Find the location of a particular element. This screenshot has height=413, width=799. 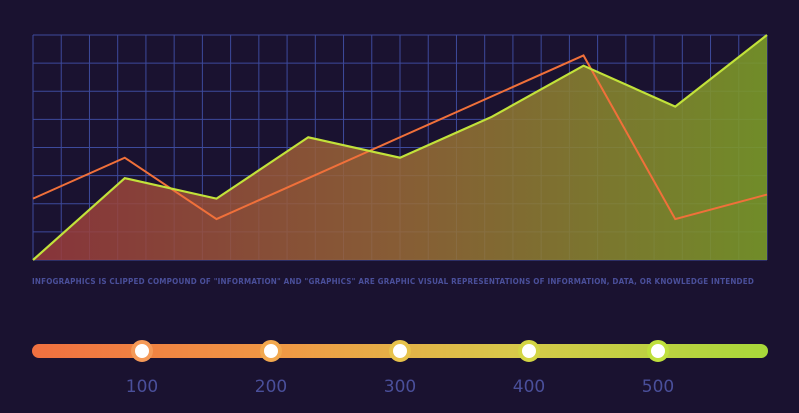

timeline-label: 300 is located at coordinates (400, 387).